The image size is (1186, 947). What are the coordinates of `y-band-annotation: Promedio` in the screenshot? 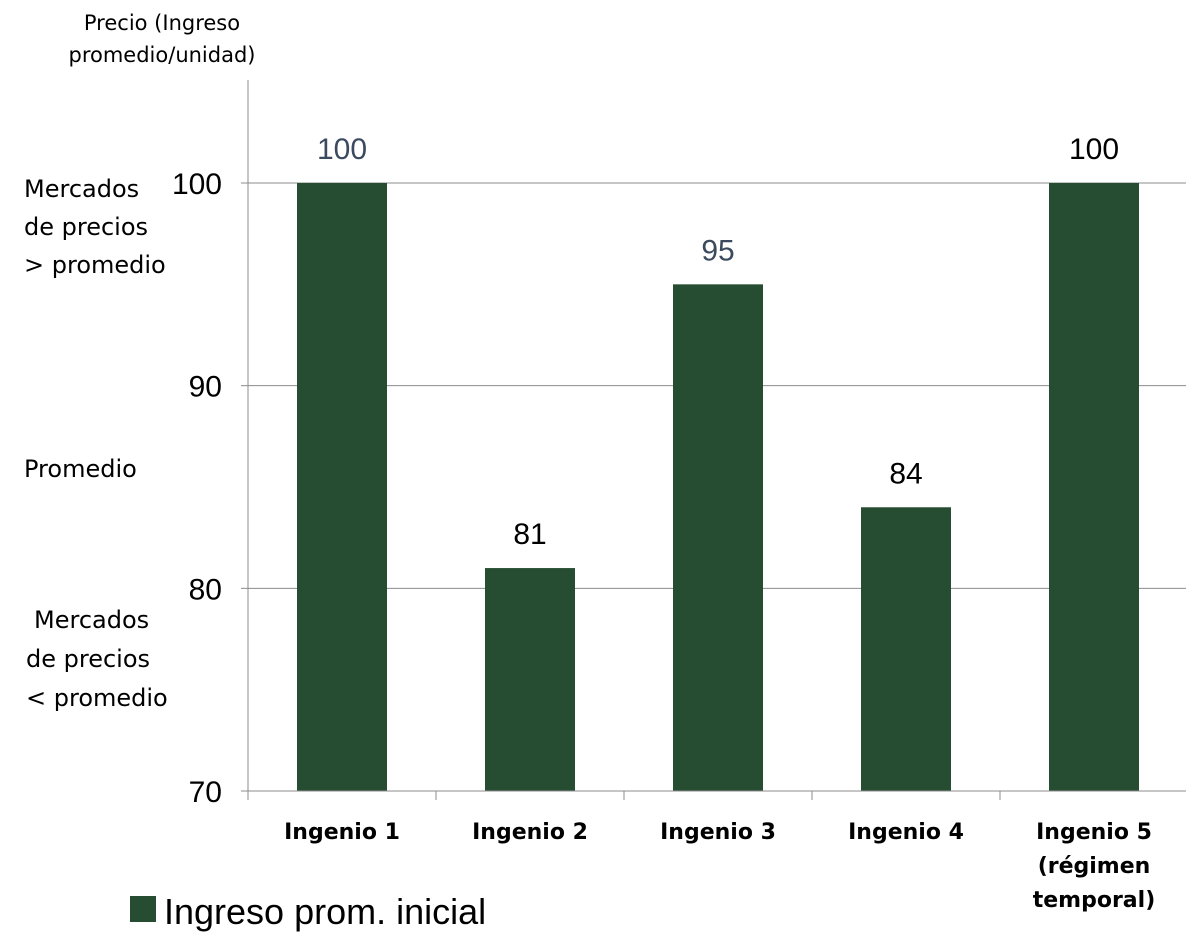 It's located at (80, 469).